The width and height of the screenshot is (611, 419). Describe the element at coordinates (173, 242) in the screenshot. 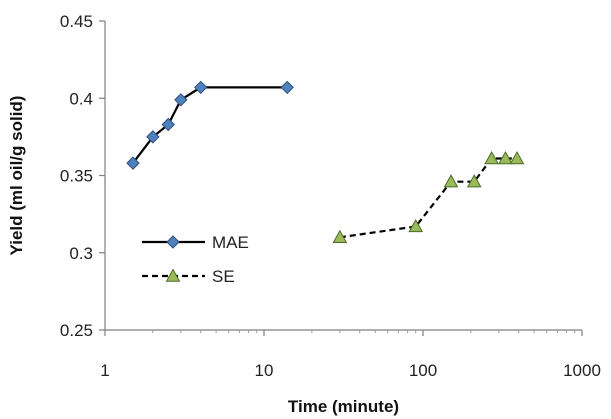

I see `legend-marker-mae` at that location.